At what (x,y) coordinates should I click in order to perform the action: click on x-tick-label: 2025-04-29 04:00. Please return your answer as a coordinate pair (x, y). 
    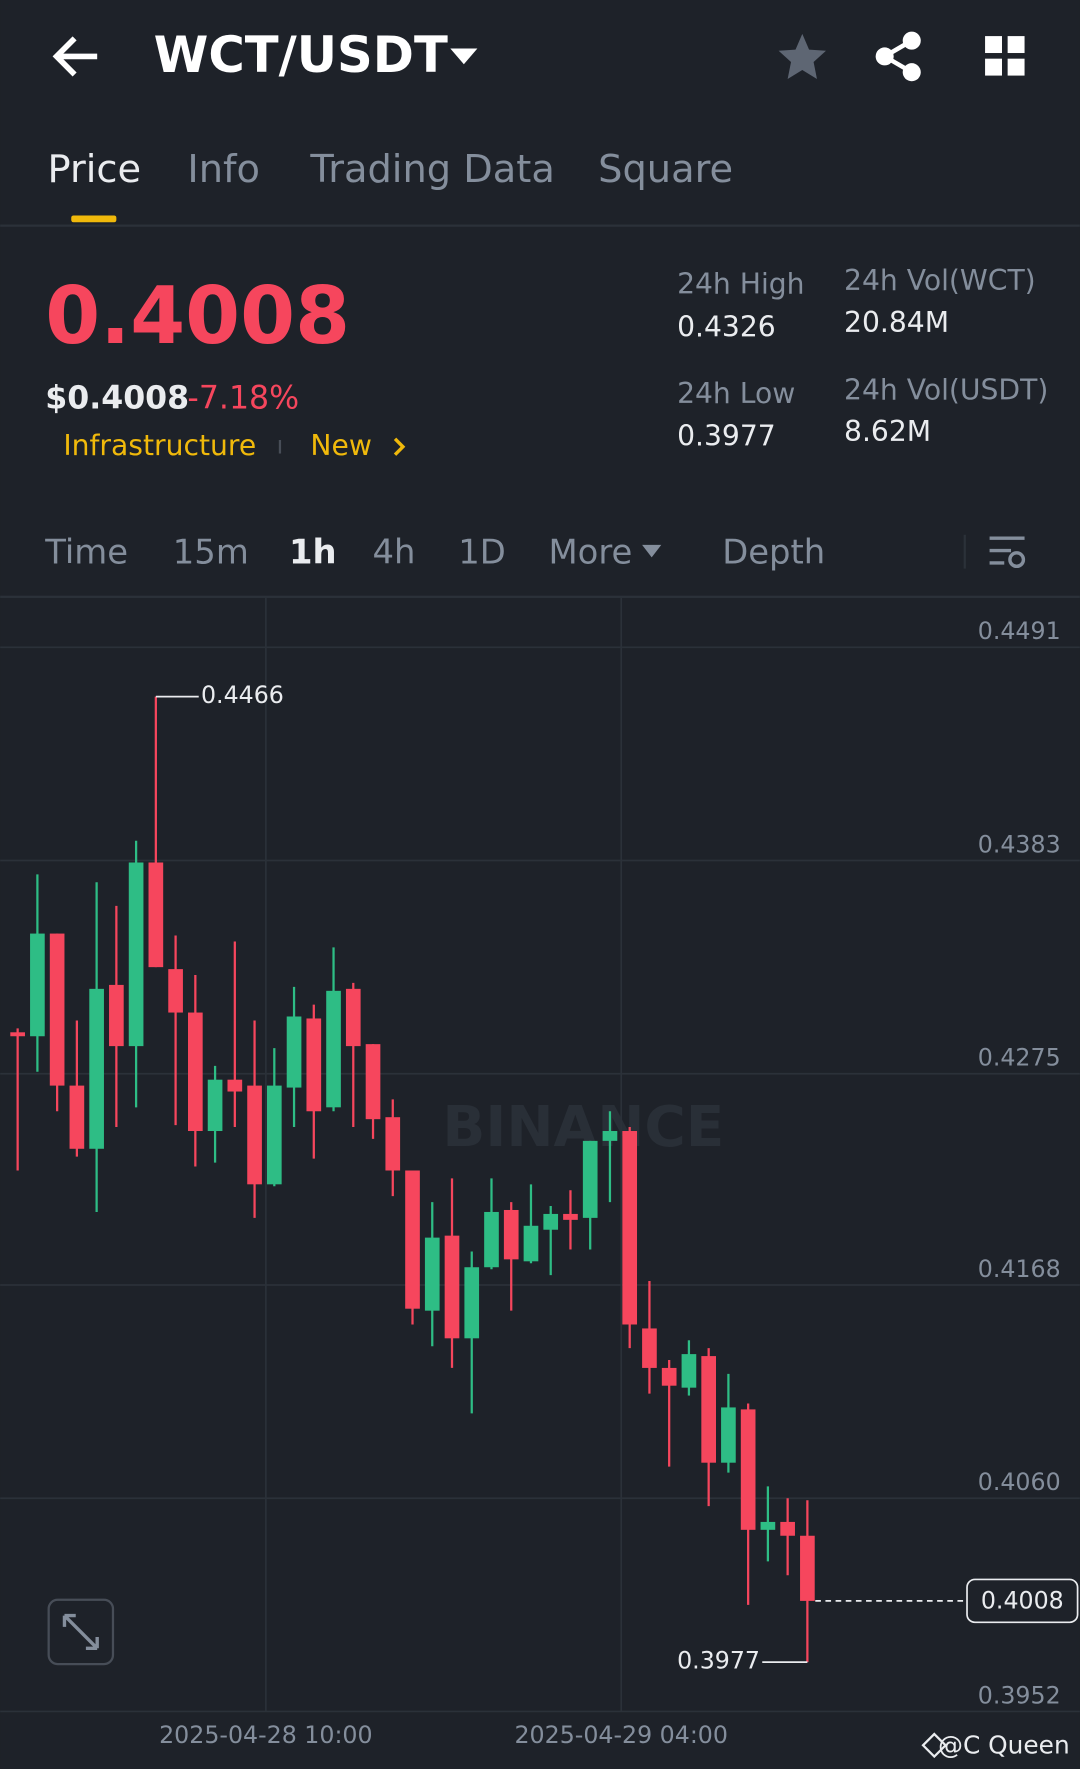
    Looking at the image, I should click on (620, 1735).